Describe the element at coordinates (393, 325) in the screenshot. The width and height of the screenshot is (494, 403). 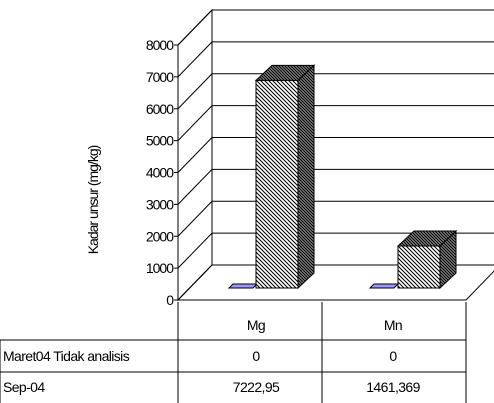
I see `category-label-mn: Mn` at that location.